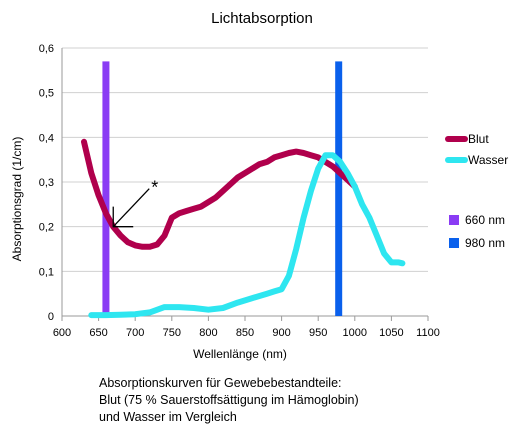 This screenshot has height=436, width=520. I want to click on chart-title: Lichtabsorption, so click(262, 18).